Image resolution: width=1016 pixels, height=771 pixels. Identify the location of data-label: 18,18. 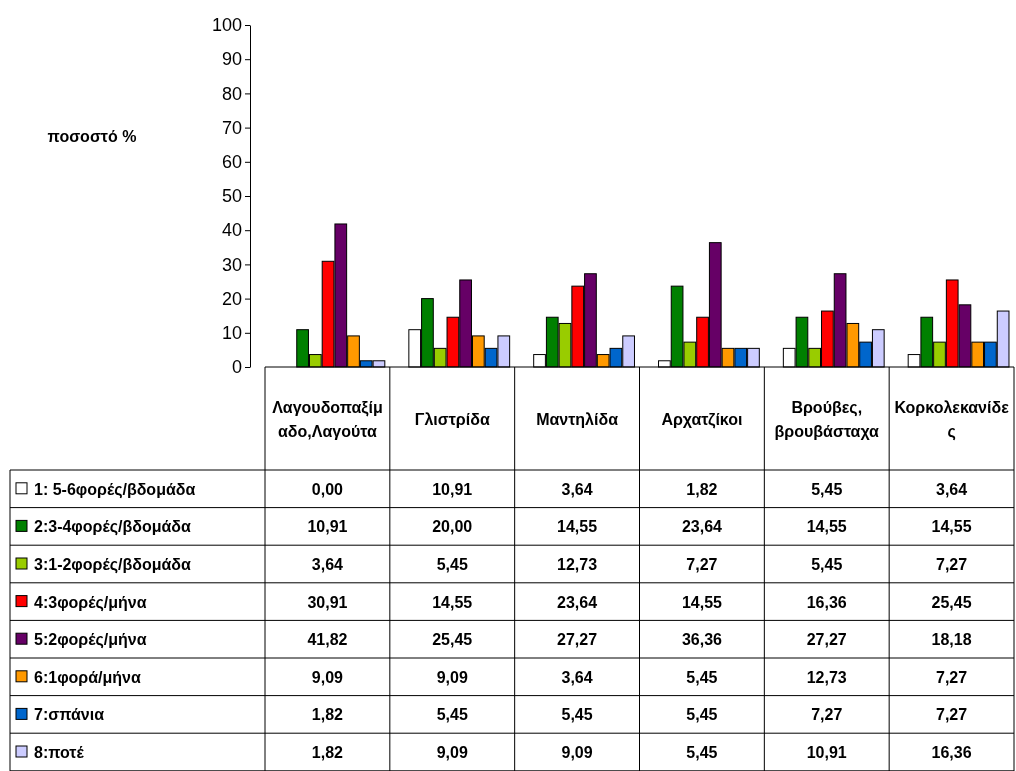
(951, 640).